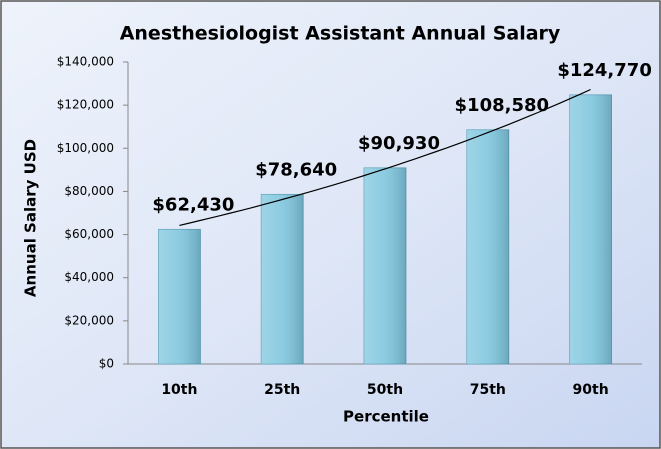 This screenshot has height=449, width=661. What do you see at coordinates (399, 143) in the screenshot?
I see `value-label: $90,930` at bounding box center [399, 143].